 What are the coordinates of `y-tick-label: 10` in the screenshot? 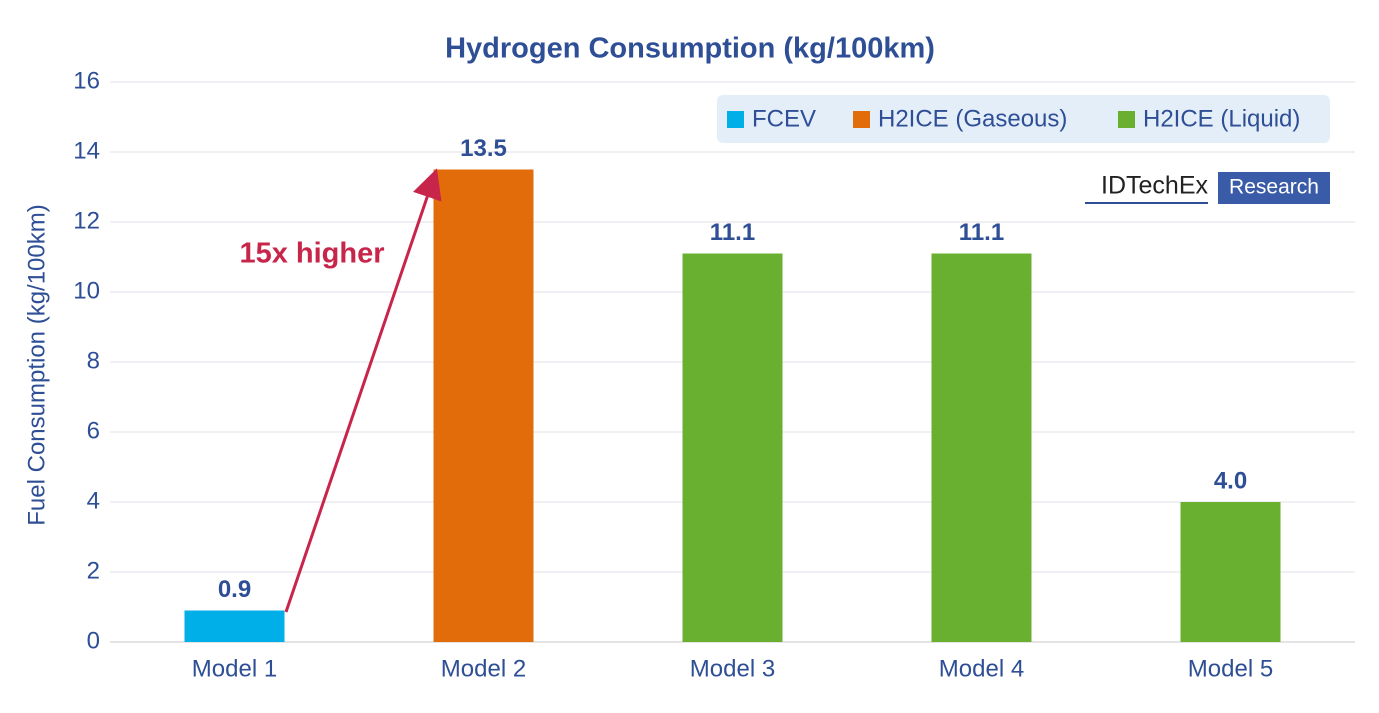 It's located at (86, 290).